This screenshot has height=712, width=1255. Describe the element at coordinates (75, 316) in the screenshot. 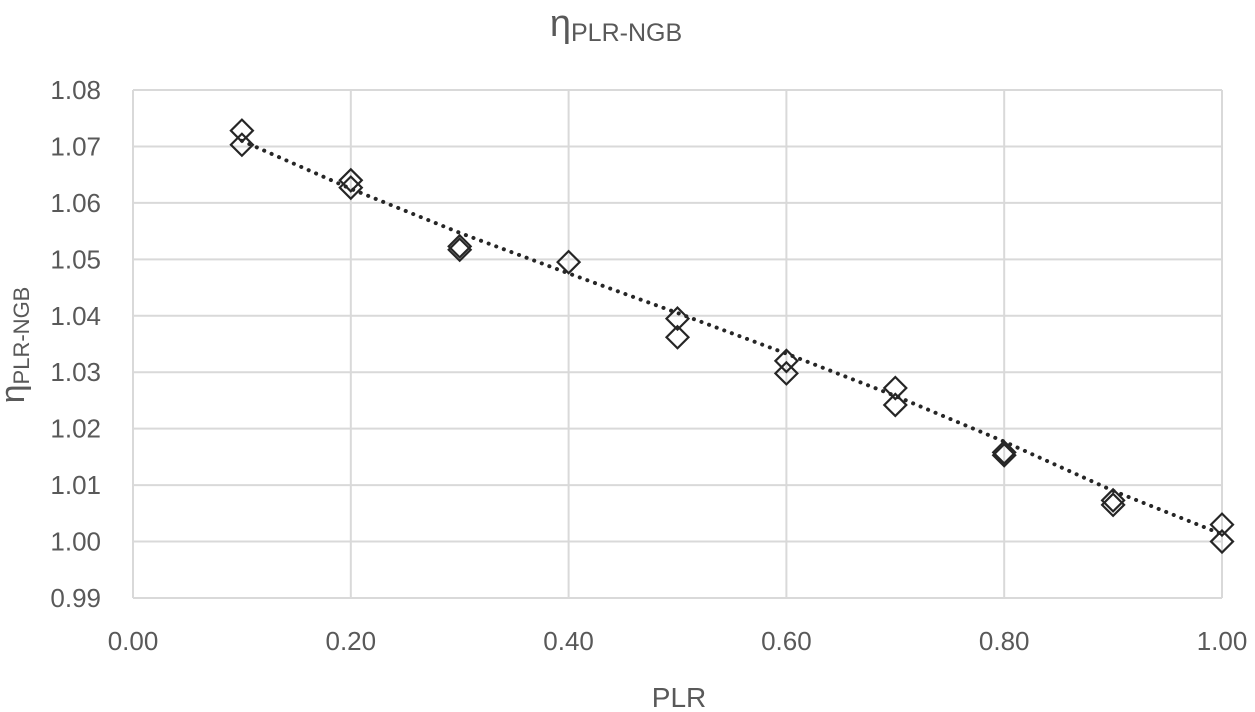

I see `y-tick-label: 1.04` at that location.